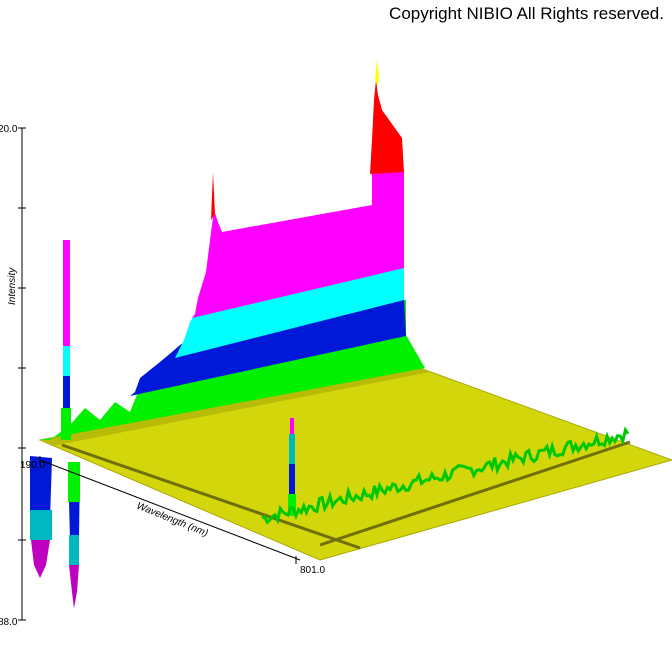 This screenshot has width=672, height=672. What do you see at coordinates (55, 532) in the screenshot?
I see `negative-troughs` at bounding box center [55, 532].